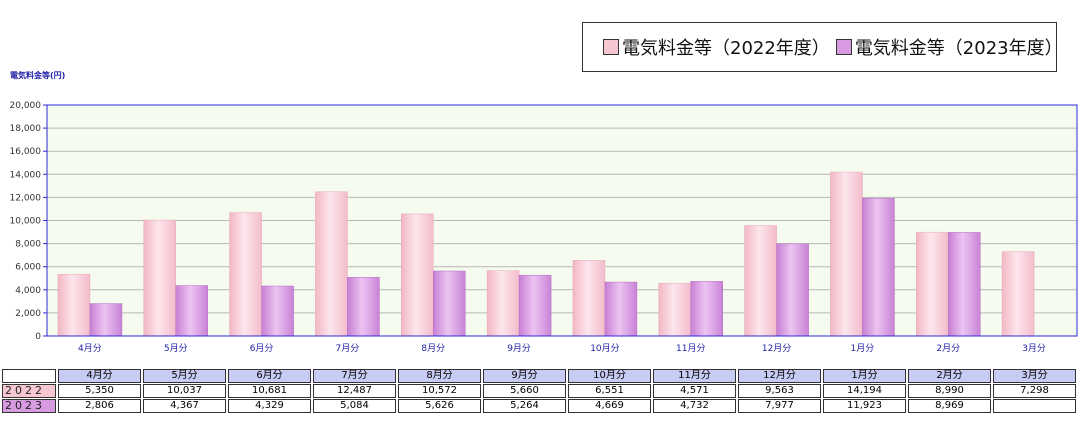  What do you see at coordinates (28, 245) in the screenshot?
I see `y-tick-label: 8,000` at bounding box center [28, 245].